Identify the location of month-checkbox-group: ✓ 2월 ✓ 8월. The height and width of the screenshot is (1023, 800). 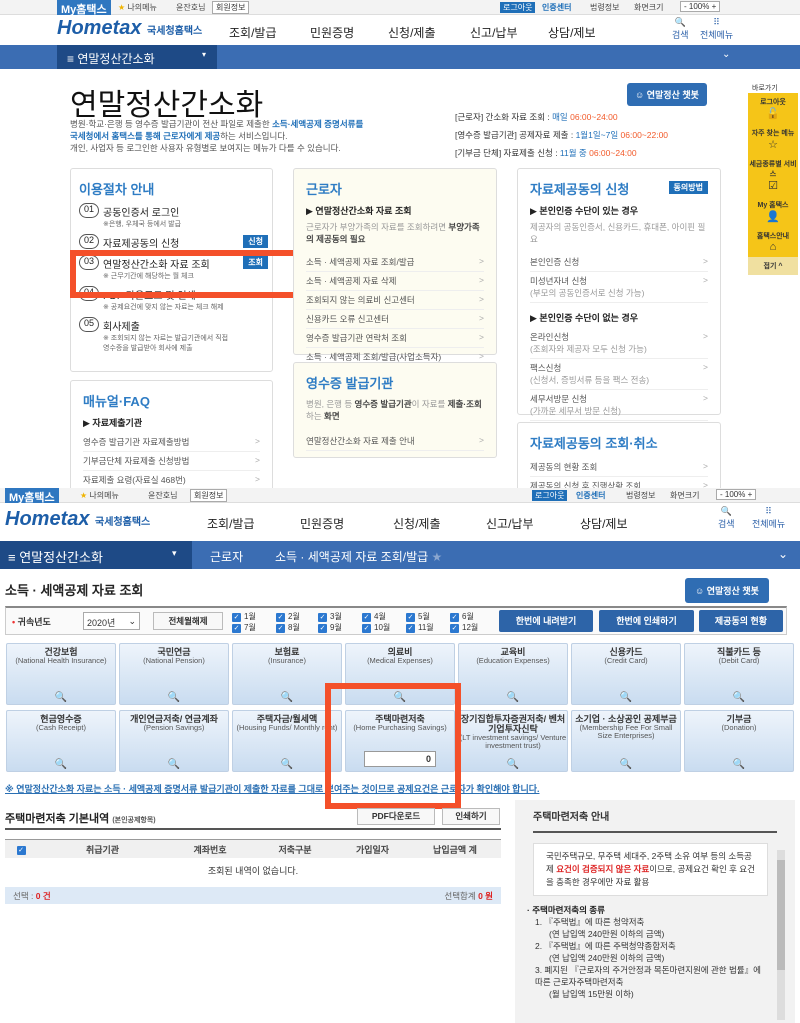
(288, 622).